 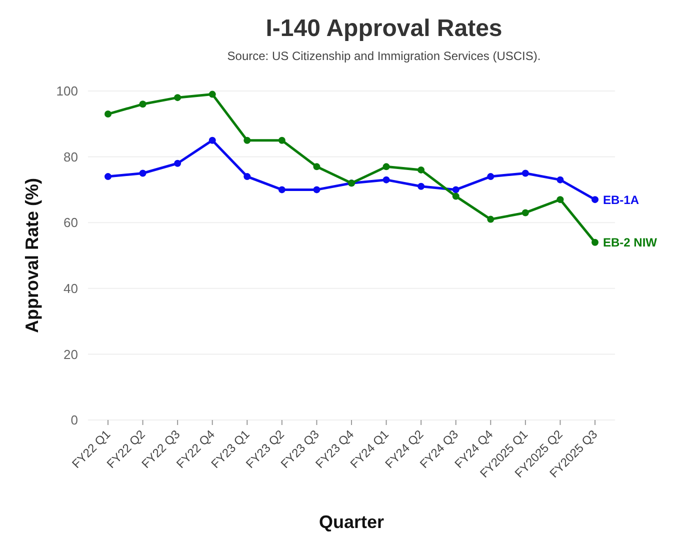 What do you see at coordinates (71, 288) in the screenshot?
I see `y-tick-label: 40` at bounding box center [71, 288].